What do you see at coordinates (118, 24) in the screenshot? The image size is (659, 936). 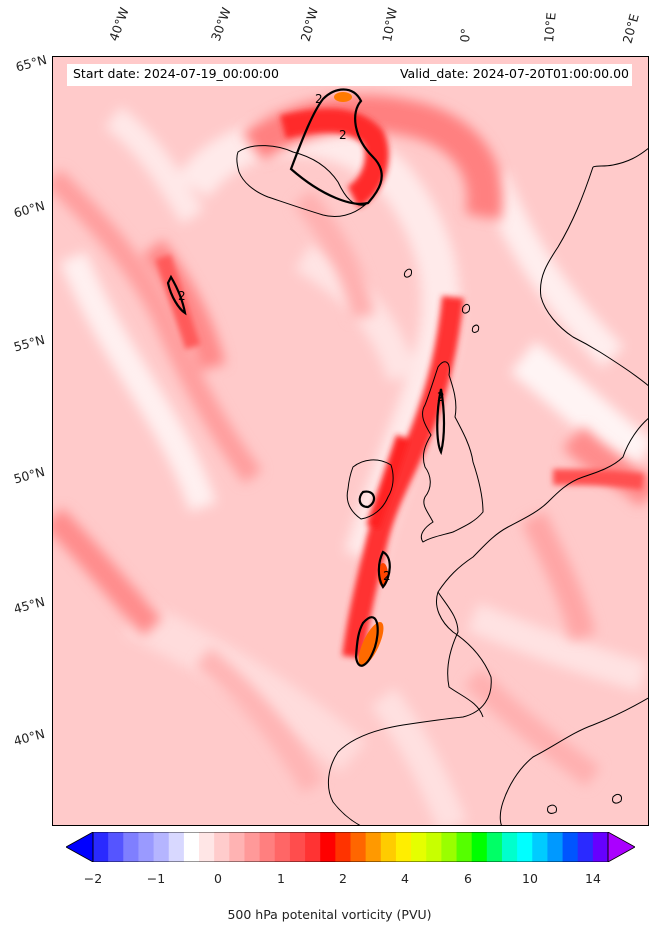 I see `lon-label: 40°W` at bounding box center [118, 24].